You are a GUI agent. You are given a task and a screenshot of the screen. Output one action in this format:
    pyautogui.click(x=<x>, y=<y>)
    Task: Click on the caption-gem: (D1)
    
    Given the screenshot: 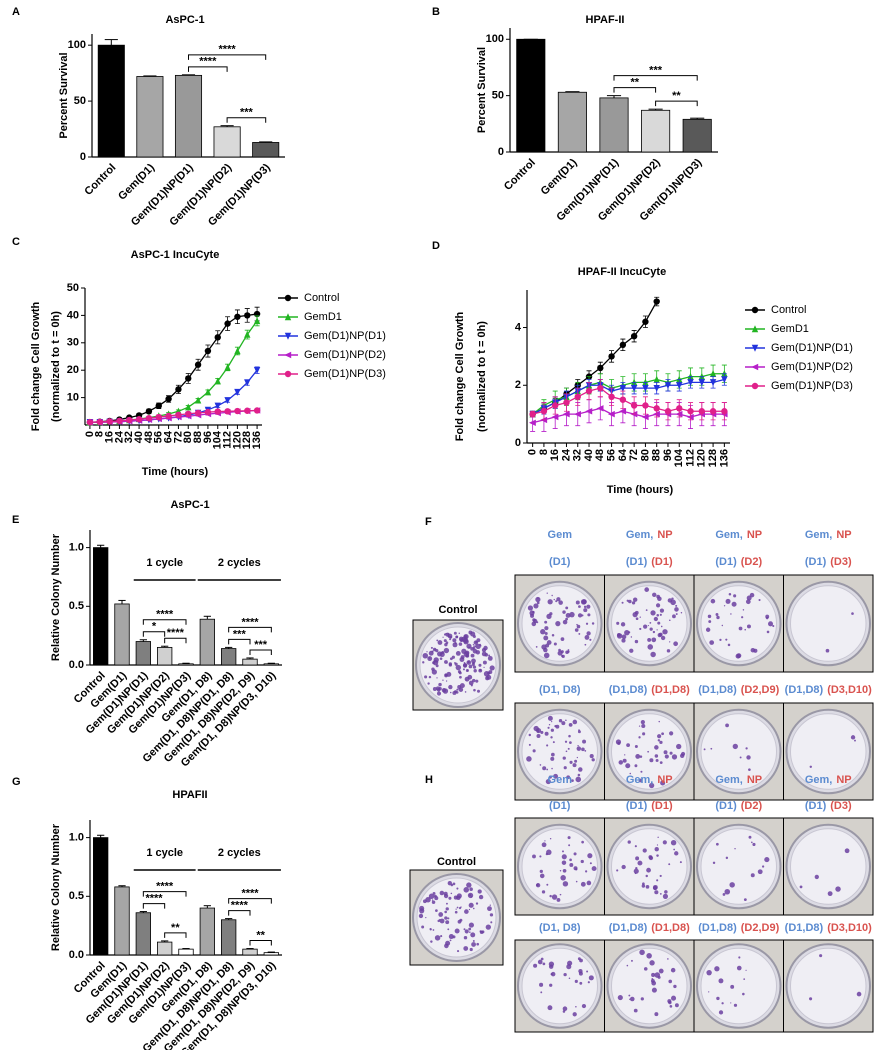 What is the action you would take?
    pyautogui.click(x=726, y=806)
    